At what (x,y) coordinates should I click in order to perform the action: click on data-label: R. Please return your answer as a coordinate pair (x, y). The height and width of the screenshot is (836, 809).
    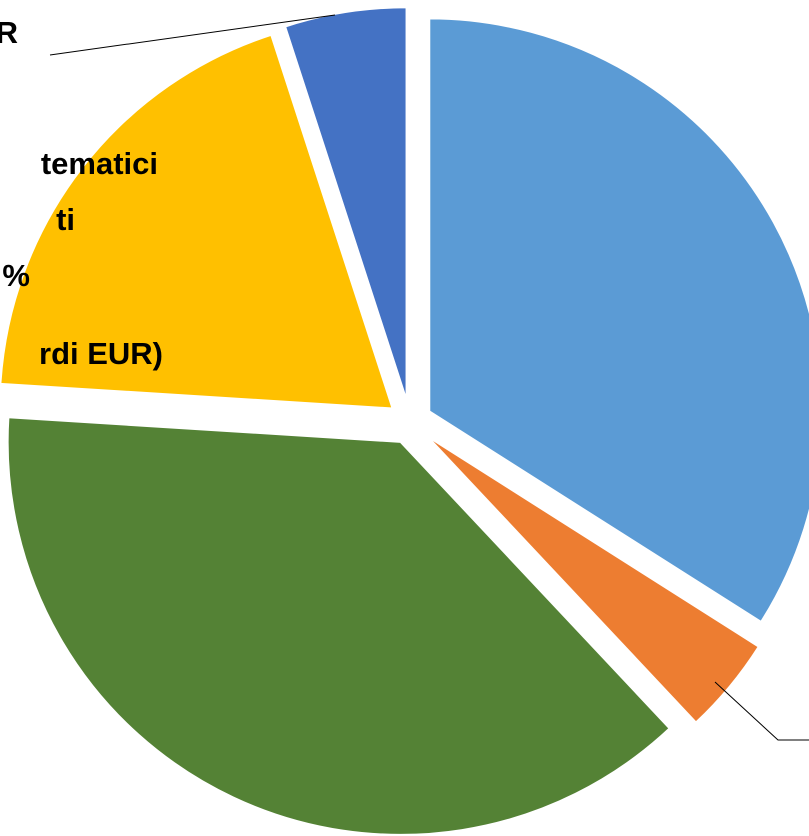
    Looking at the image, I should click on (9, 32).